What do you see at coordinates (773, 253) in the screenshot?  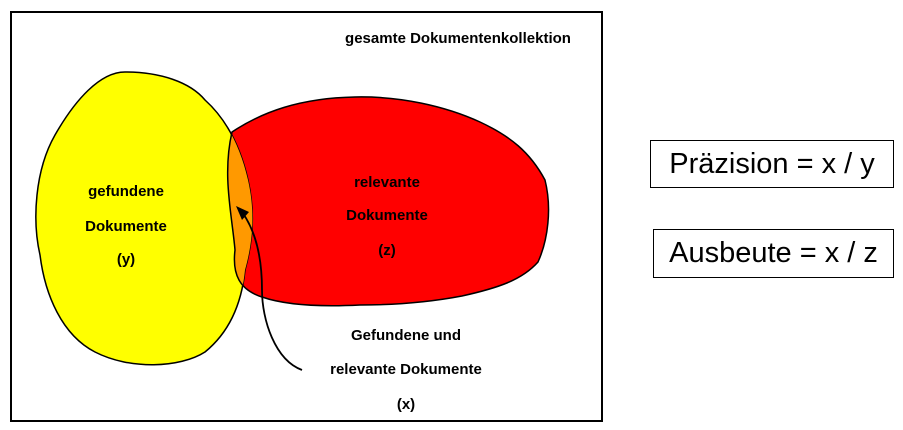 I see `recall-formula: Ausbeute = x / z` at bounding box center [773, 253].